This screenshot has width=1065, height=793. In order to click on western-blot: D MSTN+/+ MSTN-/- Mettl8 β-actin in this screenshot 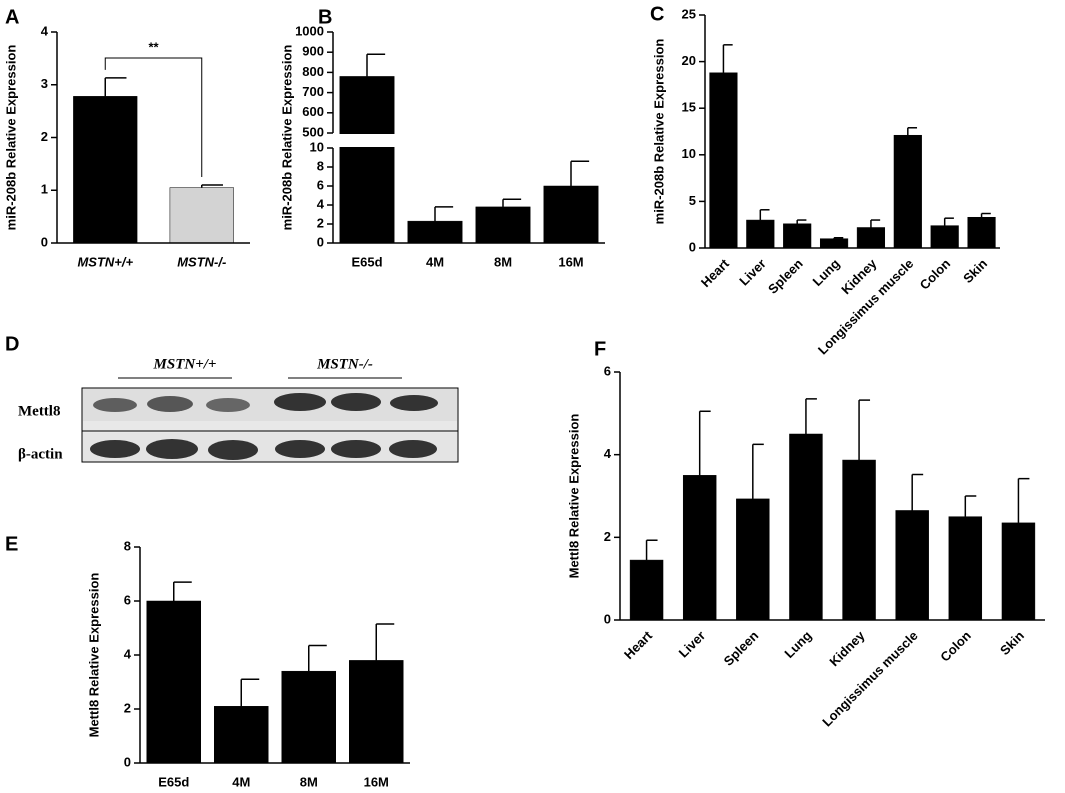, I will do `click(232, 398)`.